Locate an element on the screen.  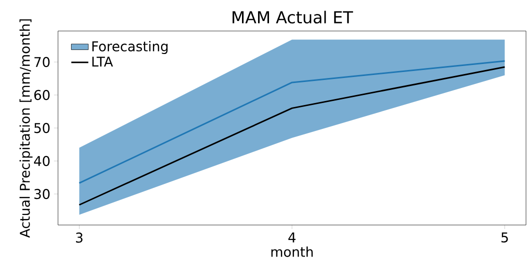
x-tick-label: 3 is located at coordinates (79, 237).